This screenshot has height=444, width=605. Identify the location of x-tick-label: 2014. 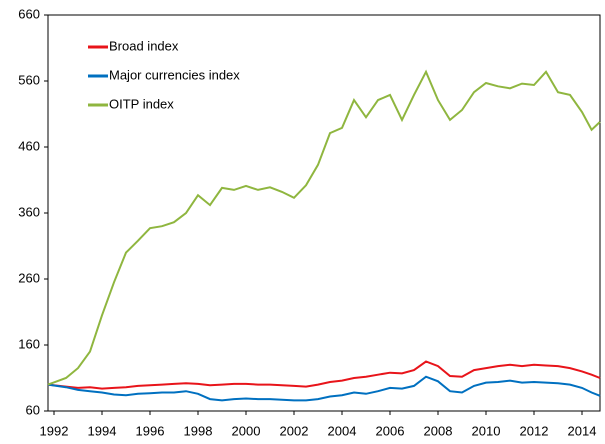
(582, 430).